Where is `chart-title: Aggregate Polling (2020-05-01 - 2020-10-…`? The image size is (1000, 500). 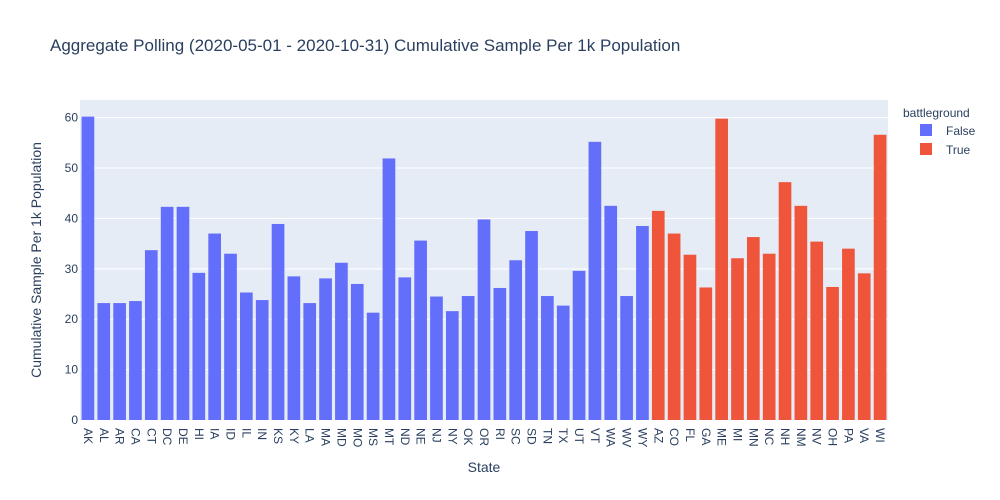 chart-title: Aggregate Polling (2020-05-01 - 2020-10-… is located at coordinates (365, 45).